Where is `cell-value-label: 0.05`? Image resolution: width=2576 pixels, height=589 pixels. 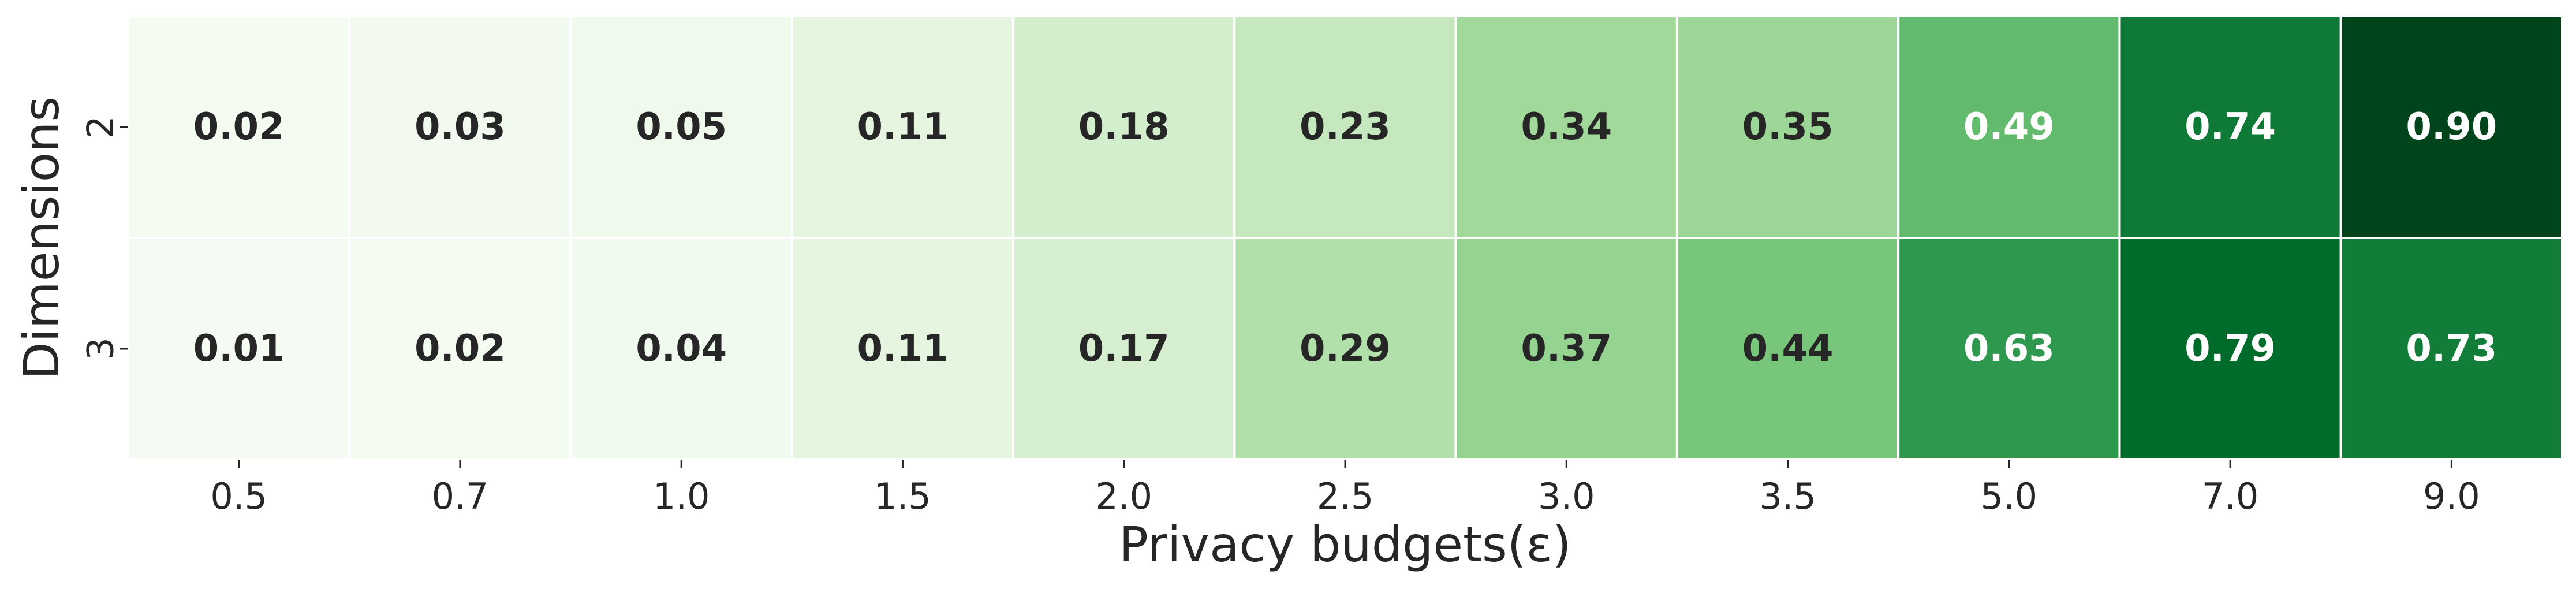
cell-value-label: 0.05 is located at coordinates (681, 127).